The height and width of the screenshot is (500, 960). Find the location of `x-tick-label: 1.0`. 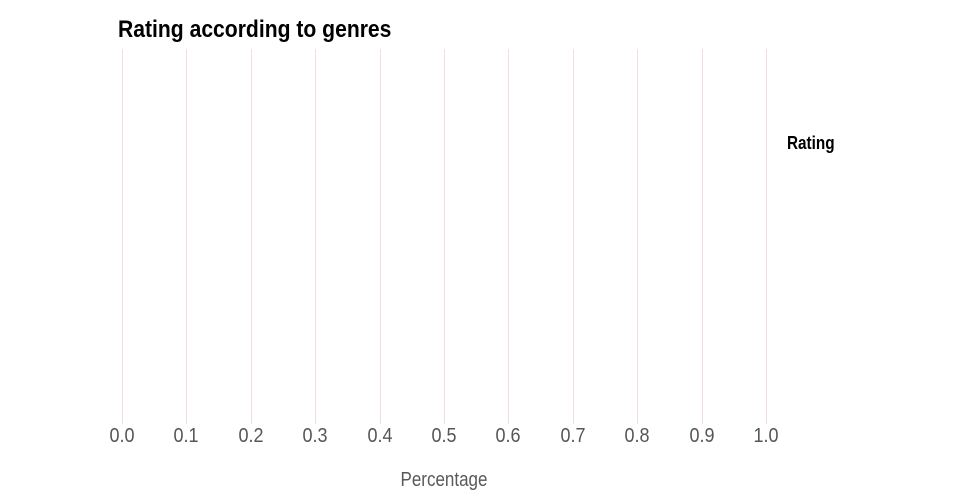

x-tick-label: 1.0 is located at coordinates (766, 436).